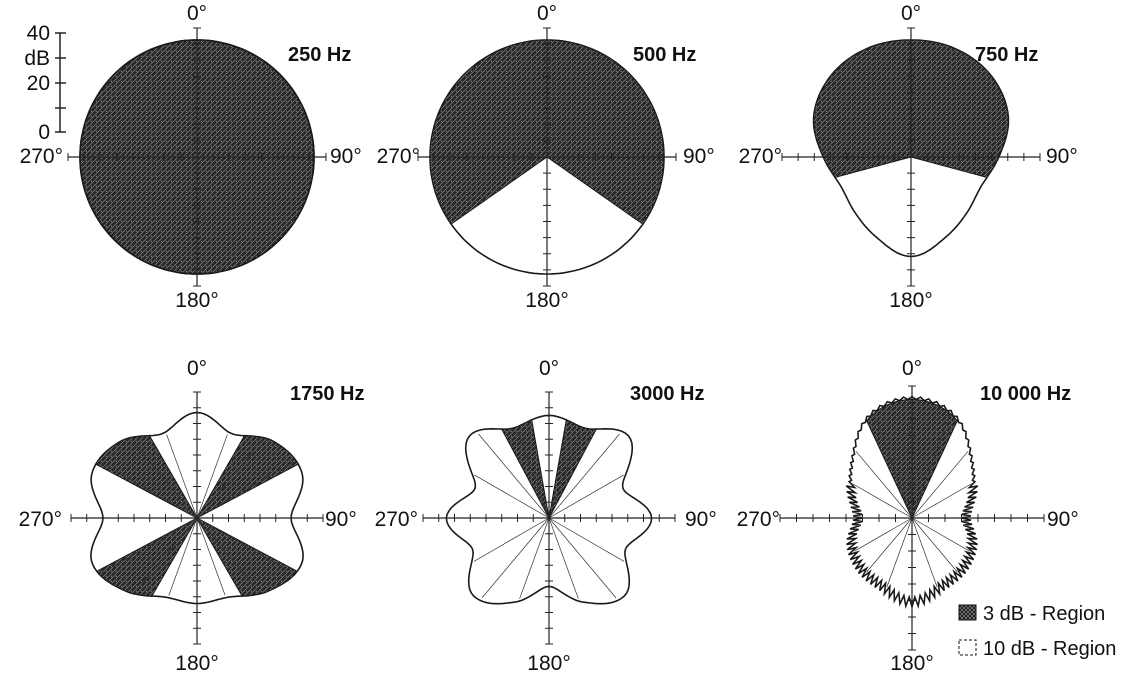  I want to click on scale-label-0: 0, so click(44, 132).